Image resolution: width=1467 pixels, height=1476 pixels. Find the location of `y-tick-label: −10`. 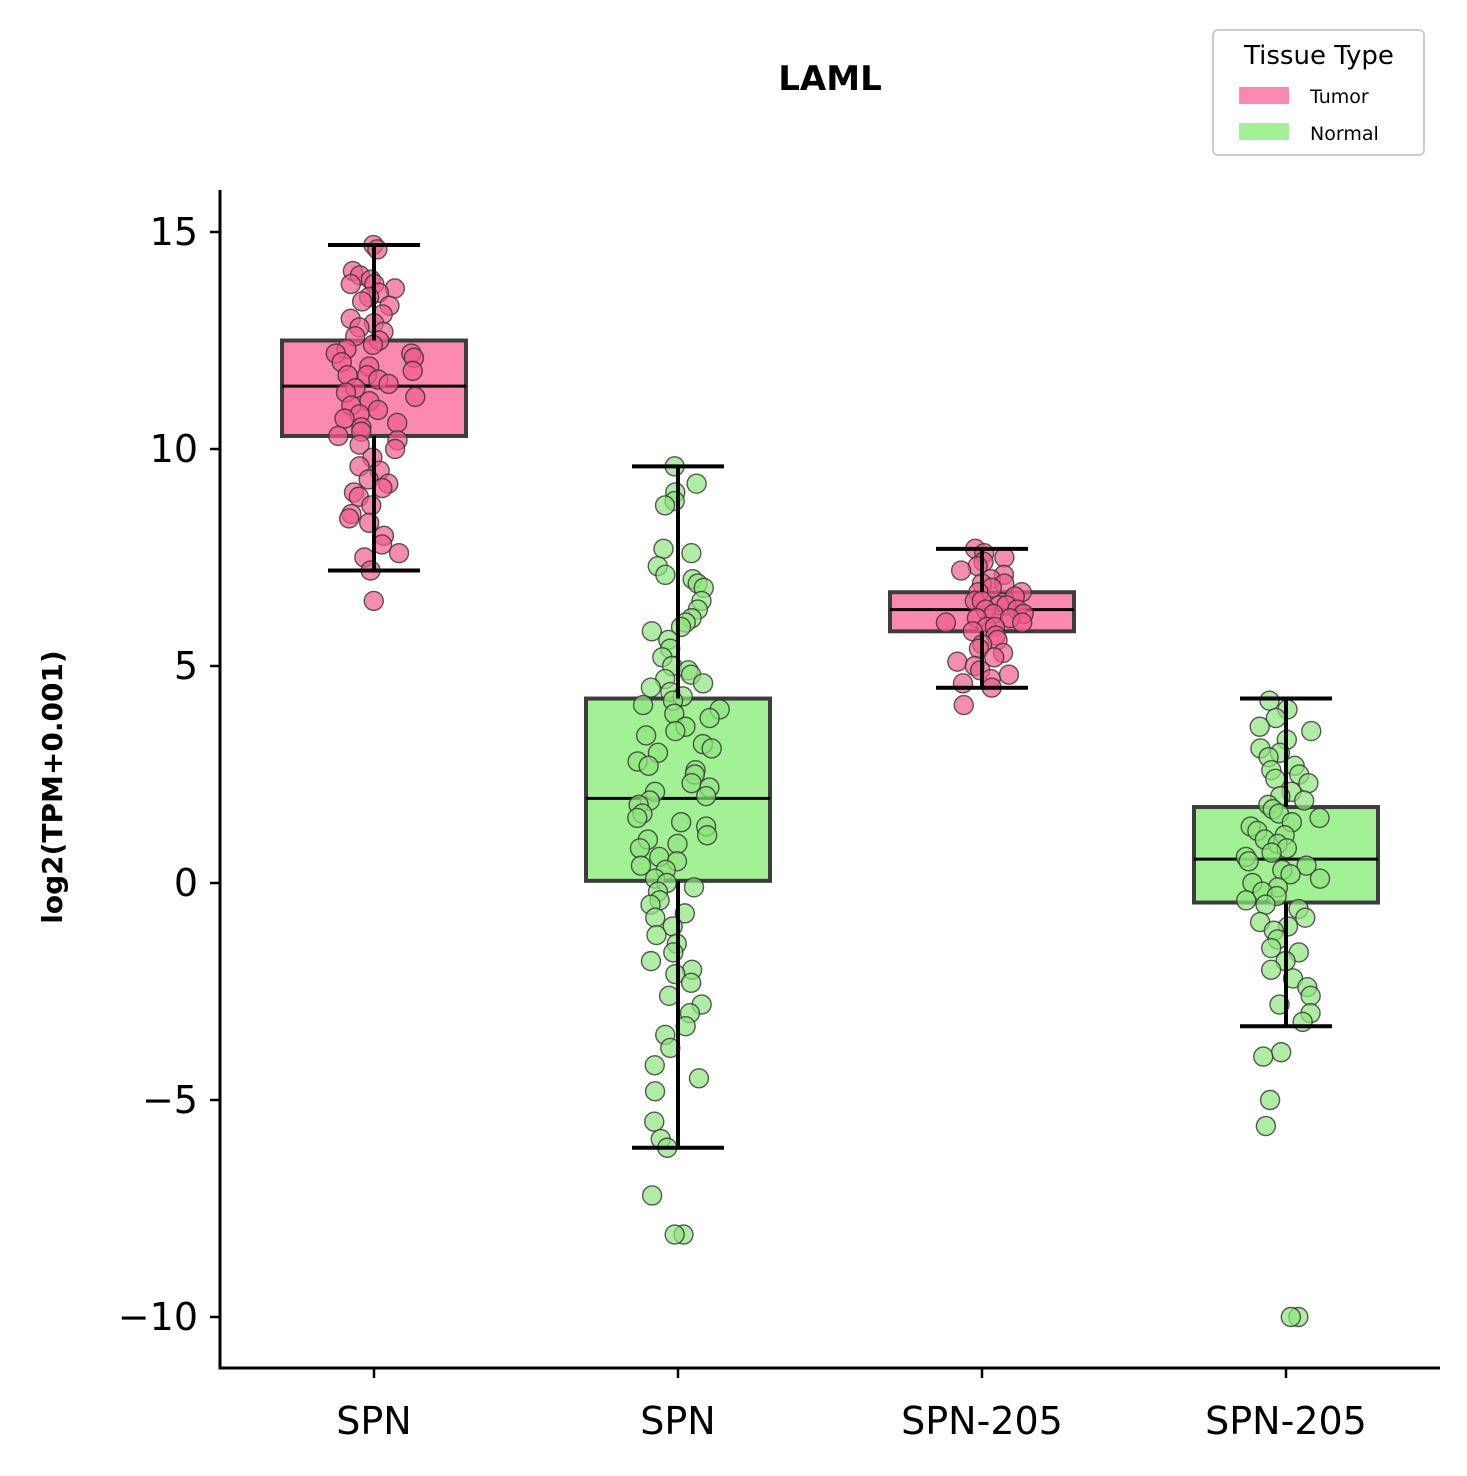

y-tick-label: −10 is located at coordinates (158, 1317).